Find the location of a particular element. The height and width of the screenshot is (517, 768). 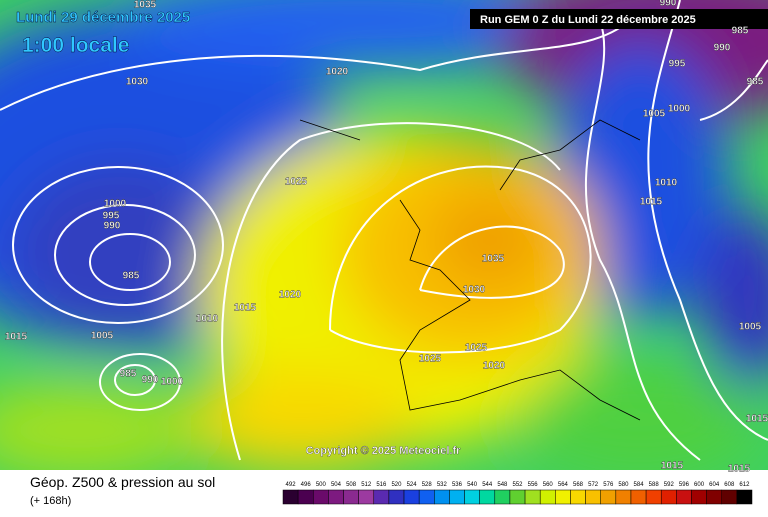

scale-label: 540 is located at coordinates (472, 485).